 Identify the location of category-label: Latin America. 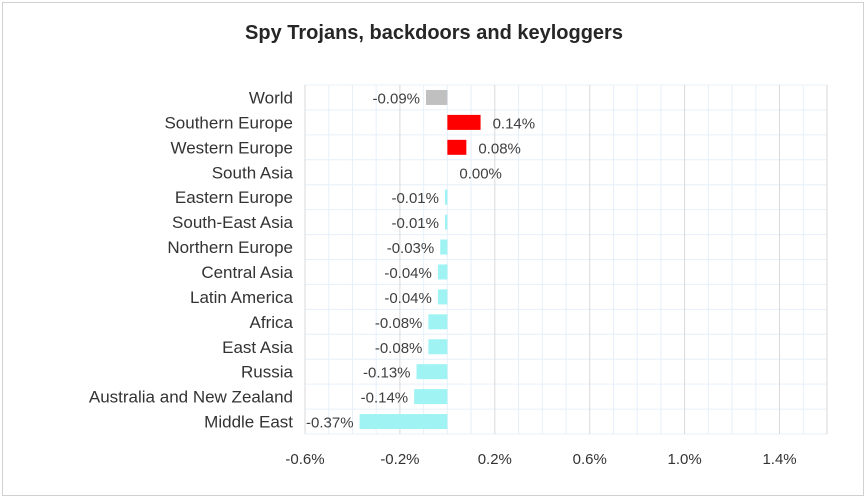
(242, 297).